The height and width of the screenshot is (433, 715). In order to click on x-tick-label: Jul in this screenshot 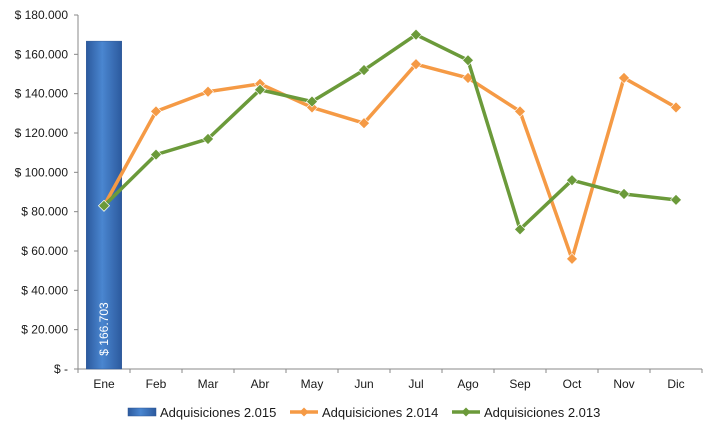, I will do `click(415, 384)`.